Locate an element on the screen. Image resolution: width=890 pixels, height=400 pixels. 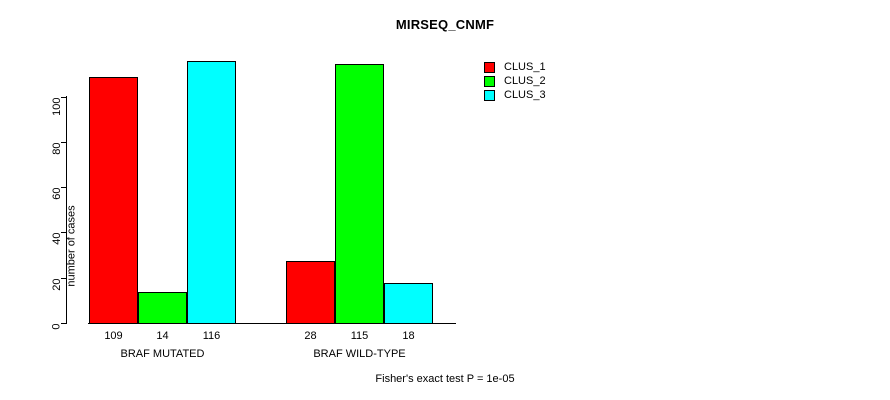
legend-item-clus_1: CLUS_1 is located at coordinates (549, 67).